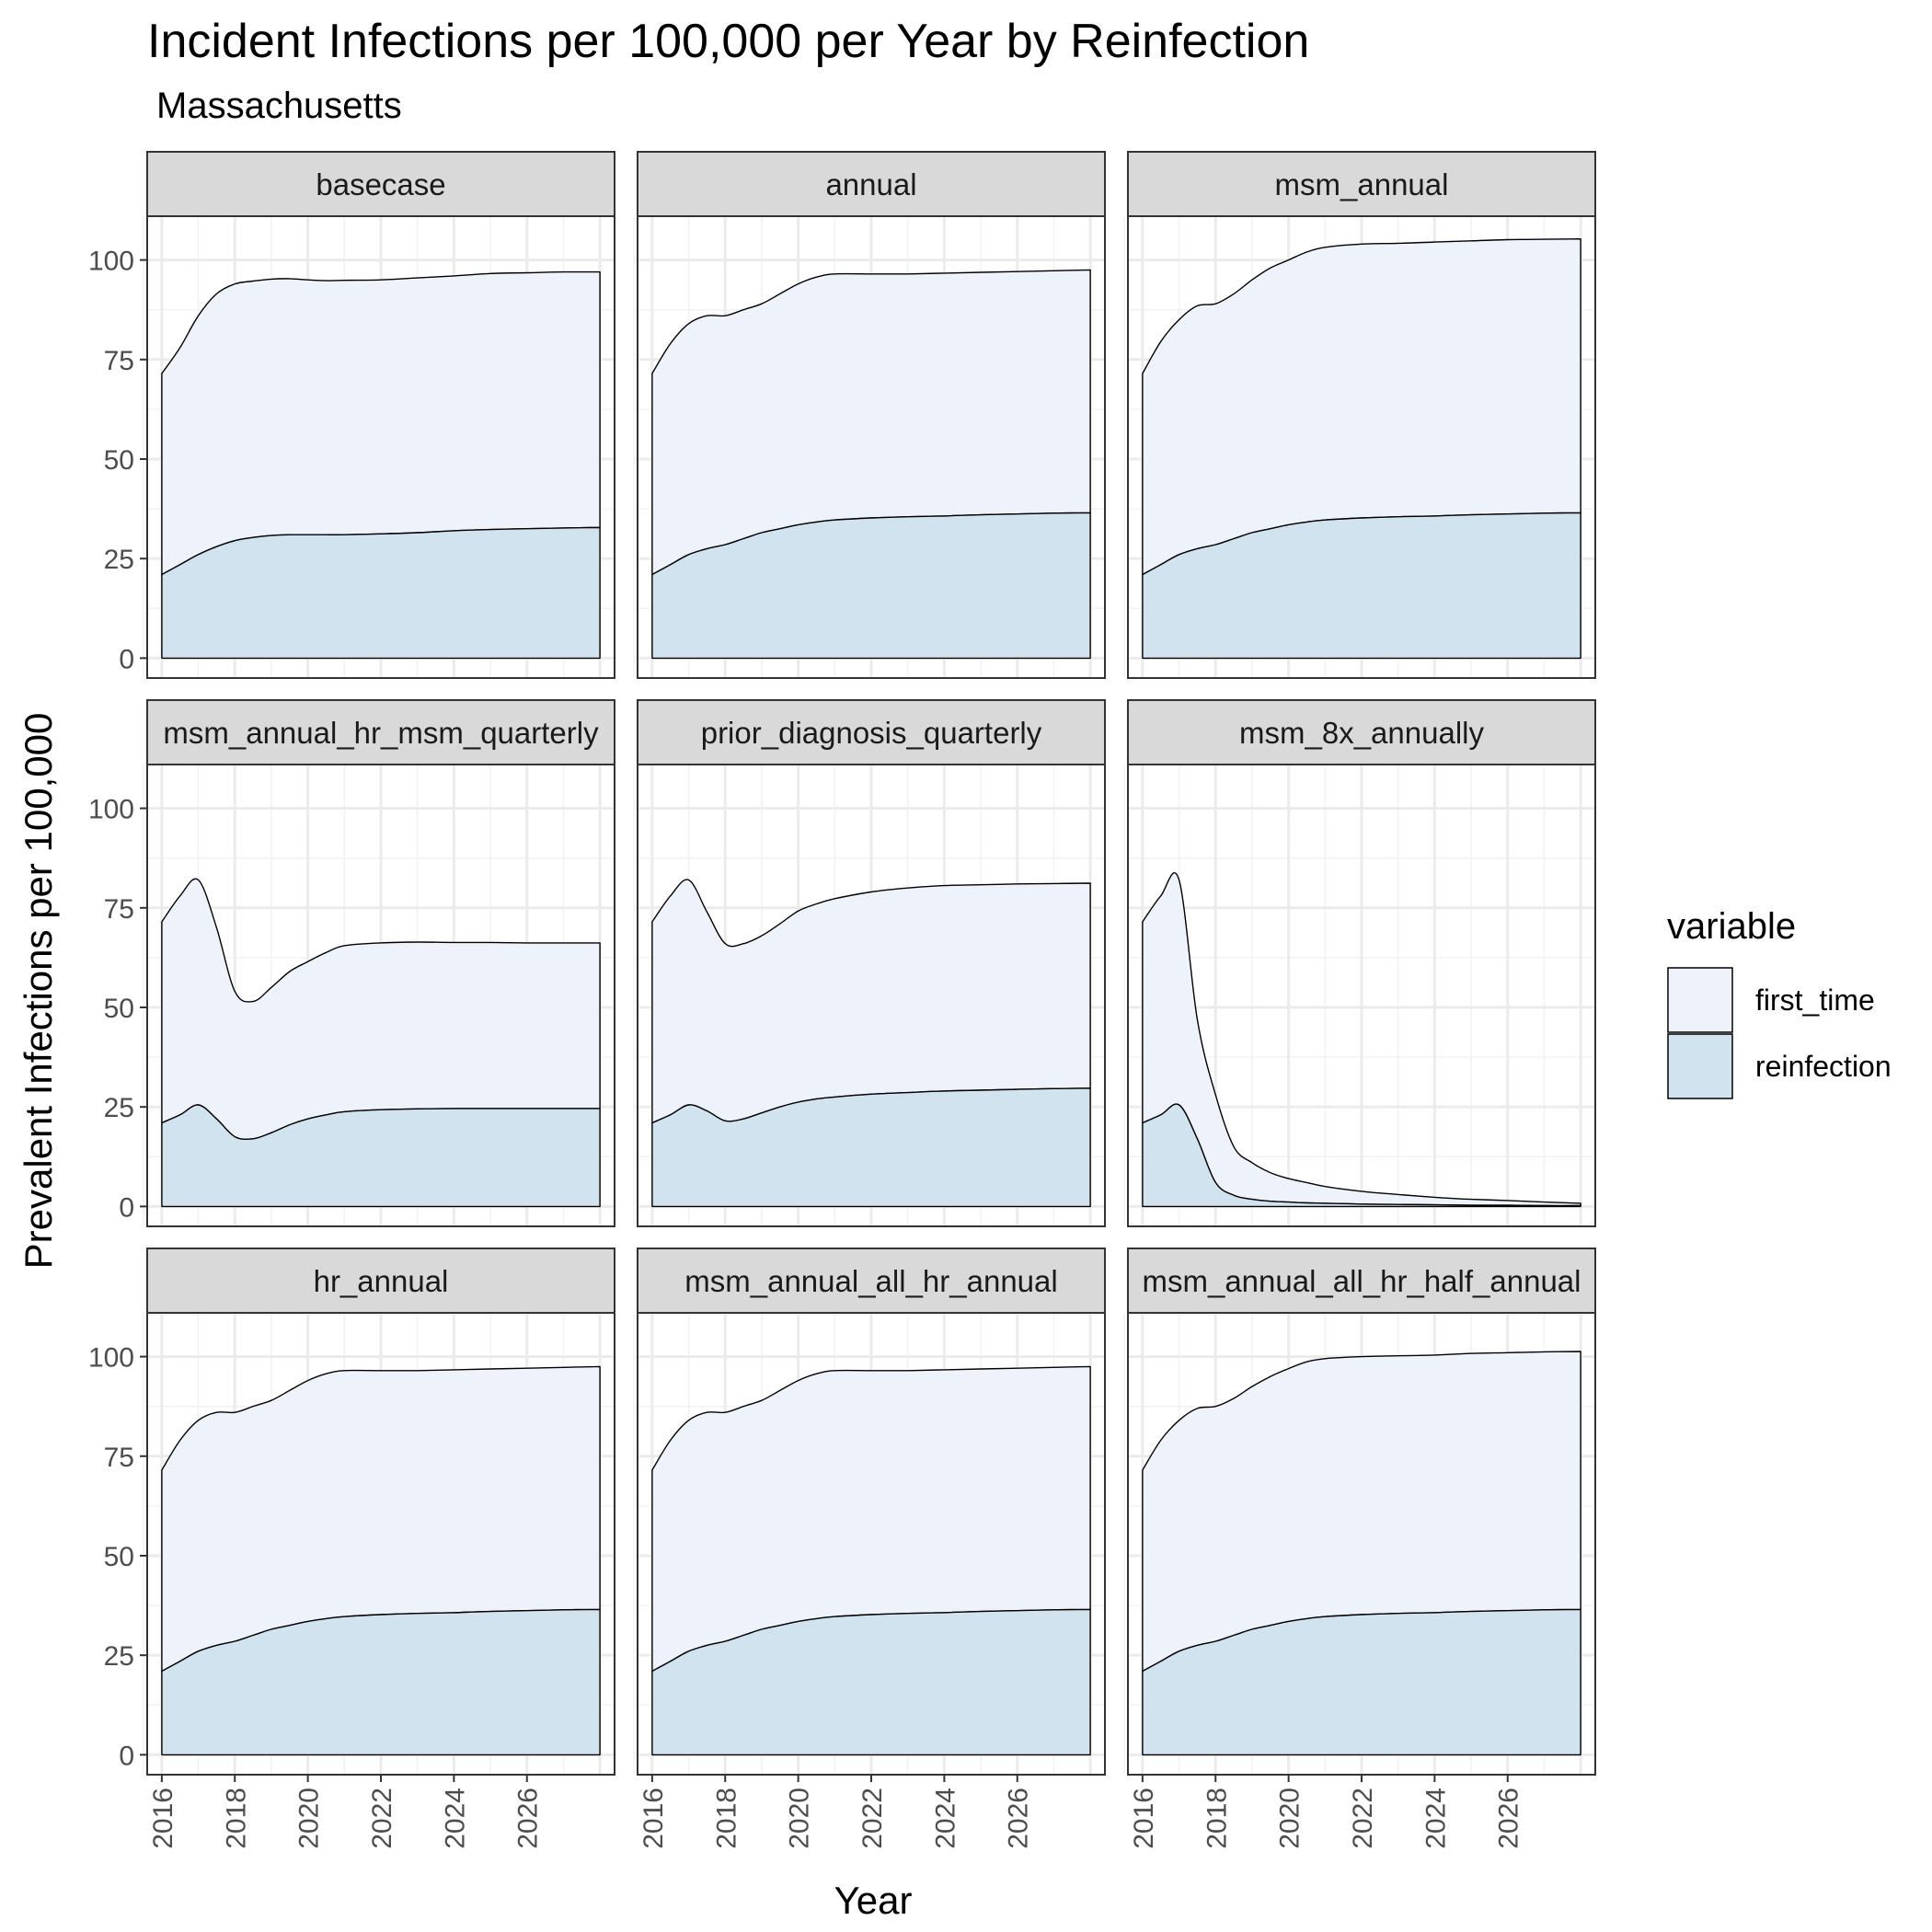 This screenshot has height=1932, width=1932. What do you see at coordinates (1823, 1066) in the screenshot?
I see `legend-label-reinfection: reinfection` at bounding box center [1823, 1066].